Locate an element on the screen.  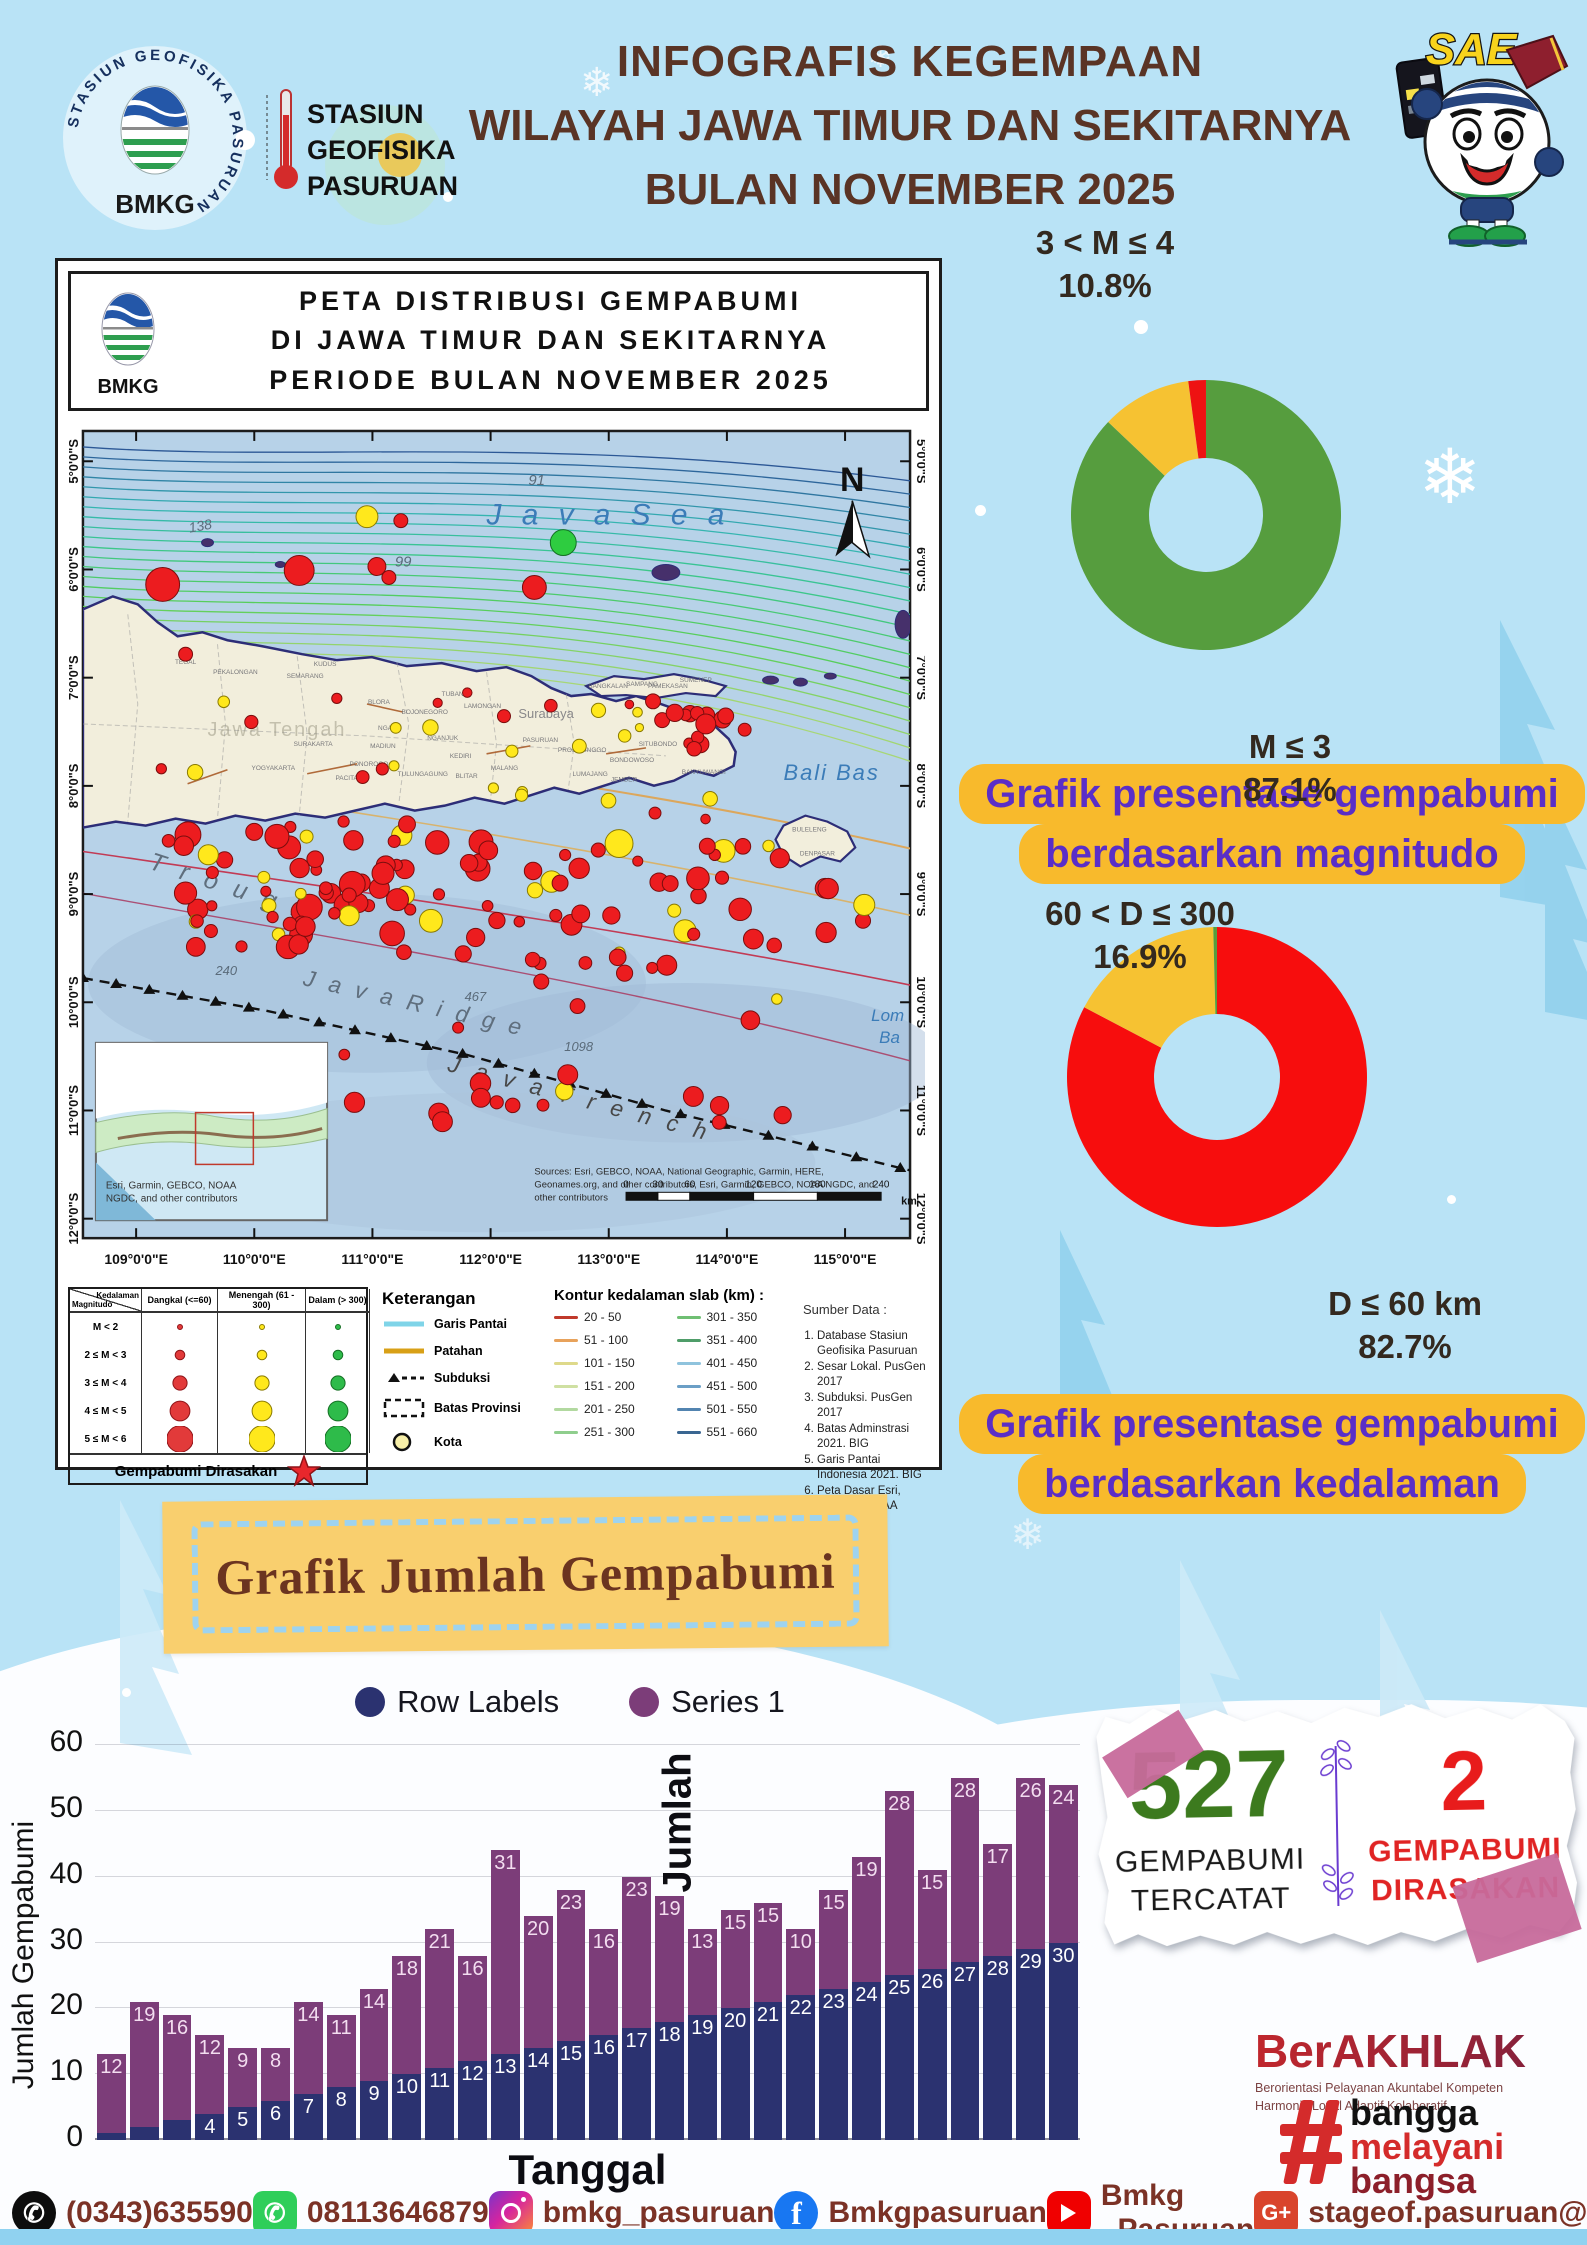
bar-day-12: 12 16 is located at coordinates (472, 1942).